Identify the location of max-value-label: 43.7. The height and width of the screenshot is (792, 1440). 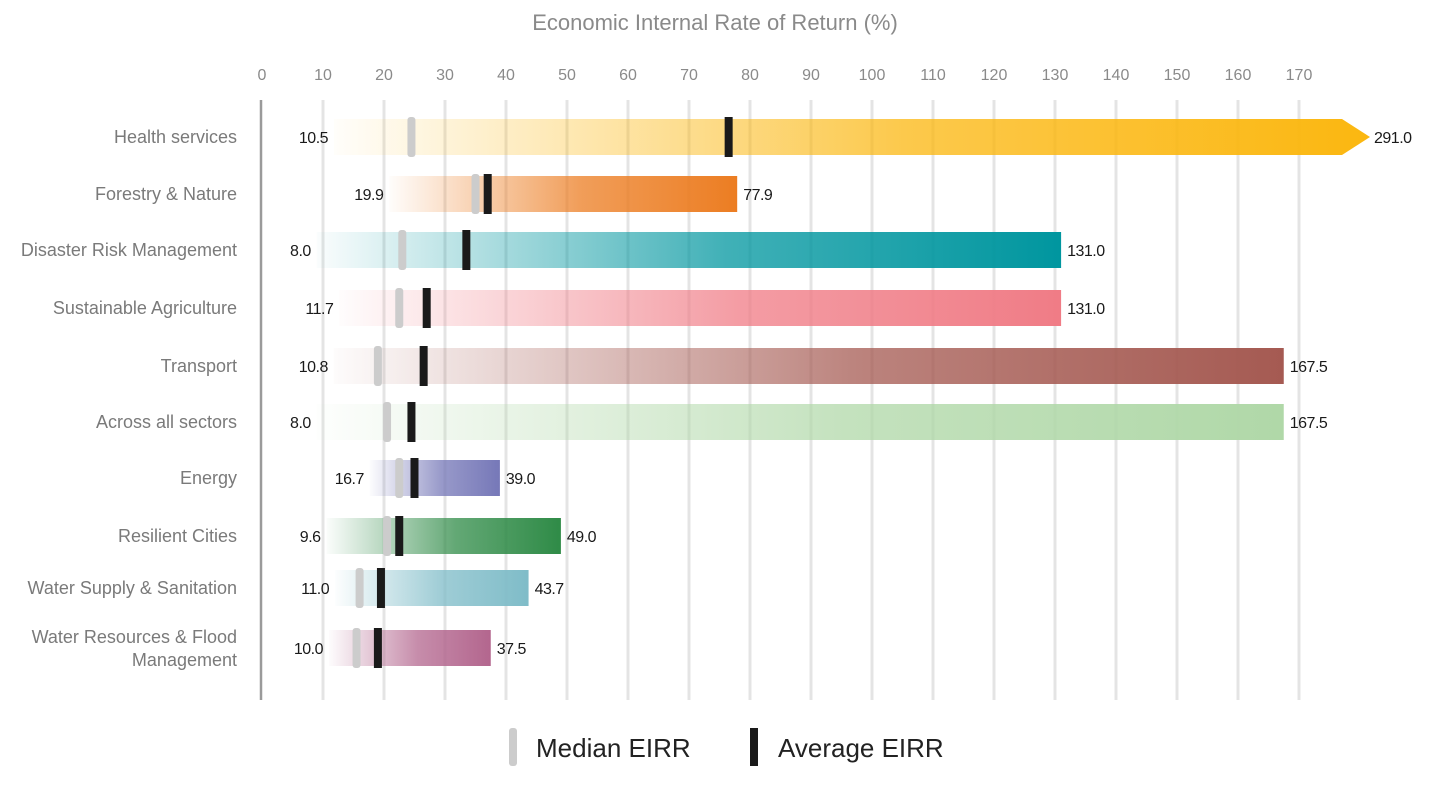
(550, 589).